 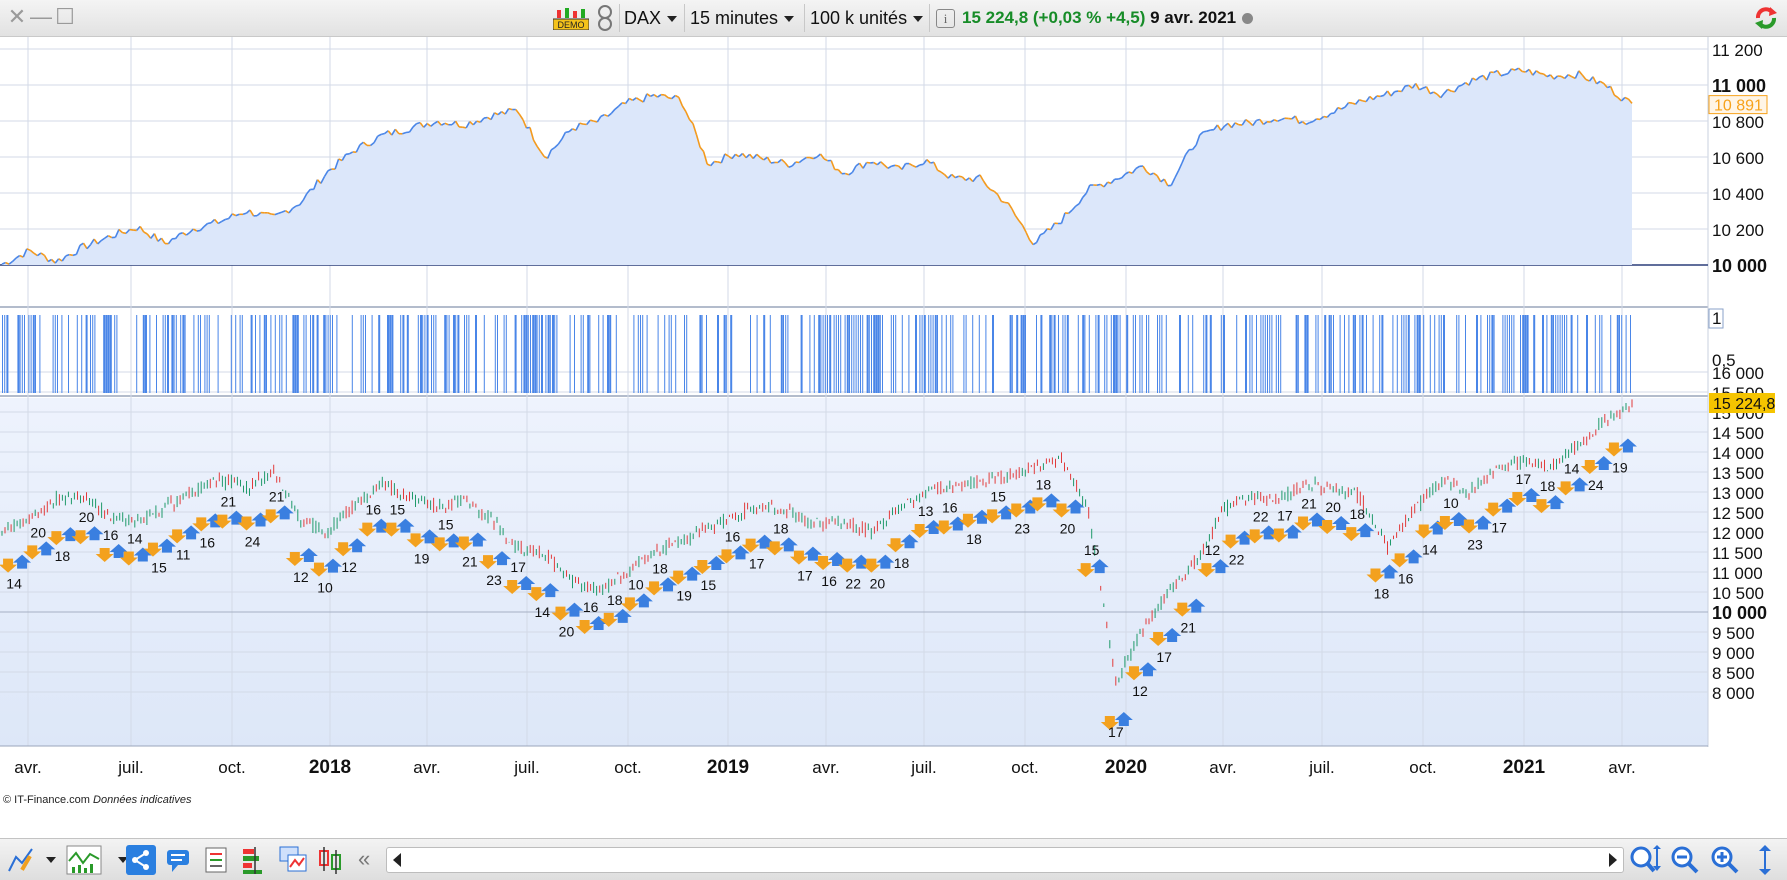 I want to click on windows-layout-icon, so click(x=293, y=860).